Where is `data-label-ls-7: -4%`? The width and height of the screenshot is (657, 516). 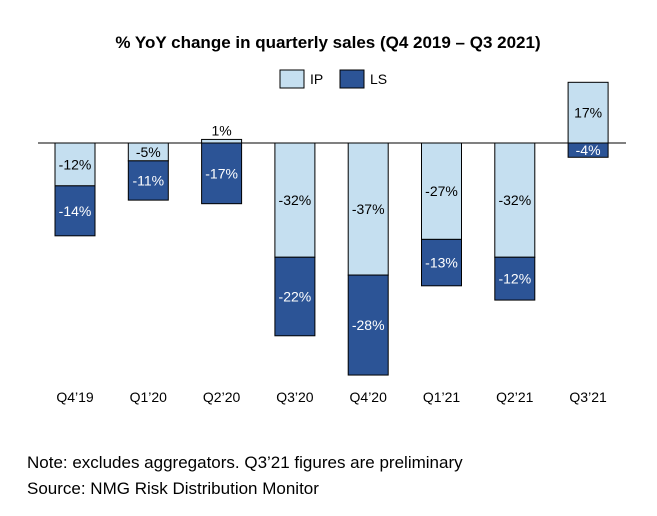 data-label-ls-7: -4% is located at coordinates (588, 150).